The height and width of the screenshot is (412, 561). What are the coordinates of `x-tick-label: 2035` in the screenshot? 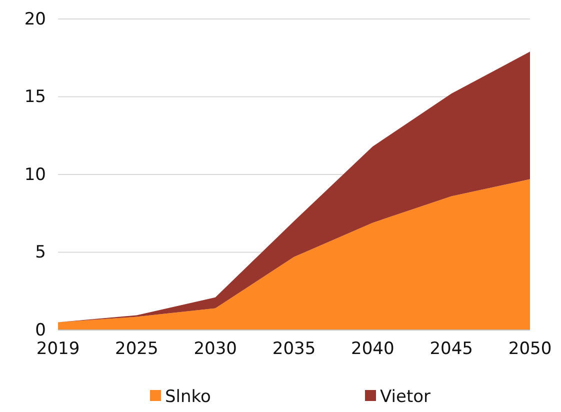 It's located at (294, 349).